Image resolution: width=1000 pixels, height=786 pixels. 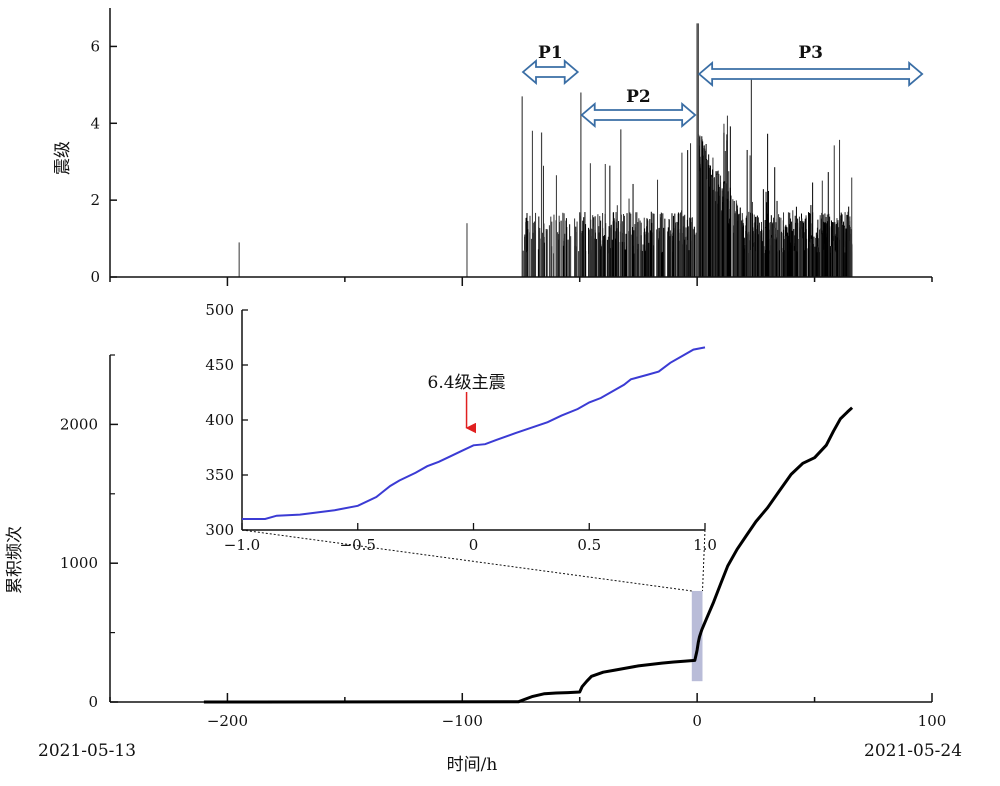 What do you see at coordinates (95, 200) in the screenshot?
I see `magnitude-y-tick-label: 2` at bounding box center [95, 200].